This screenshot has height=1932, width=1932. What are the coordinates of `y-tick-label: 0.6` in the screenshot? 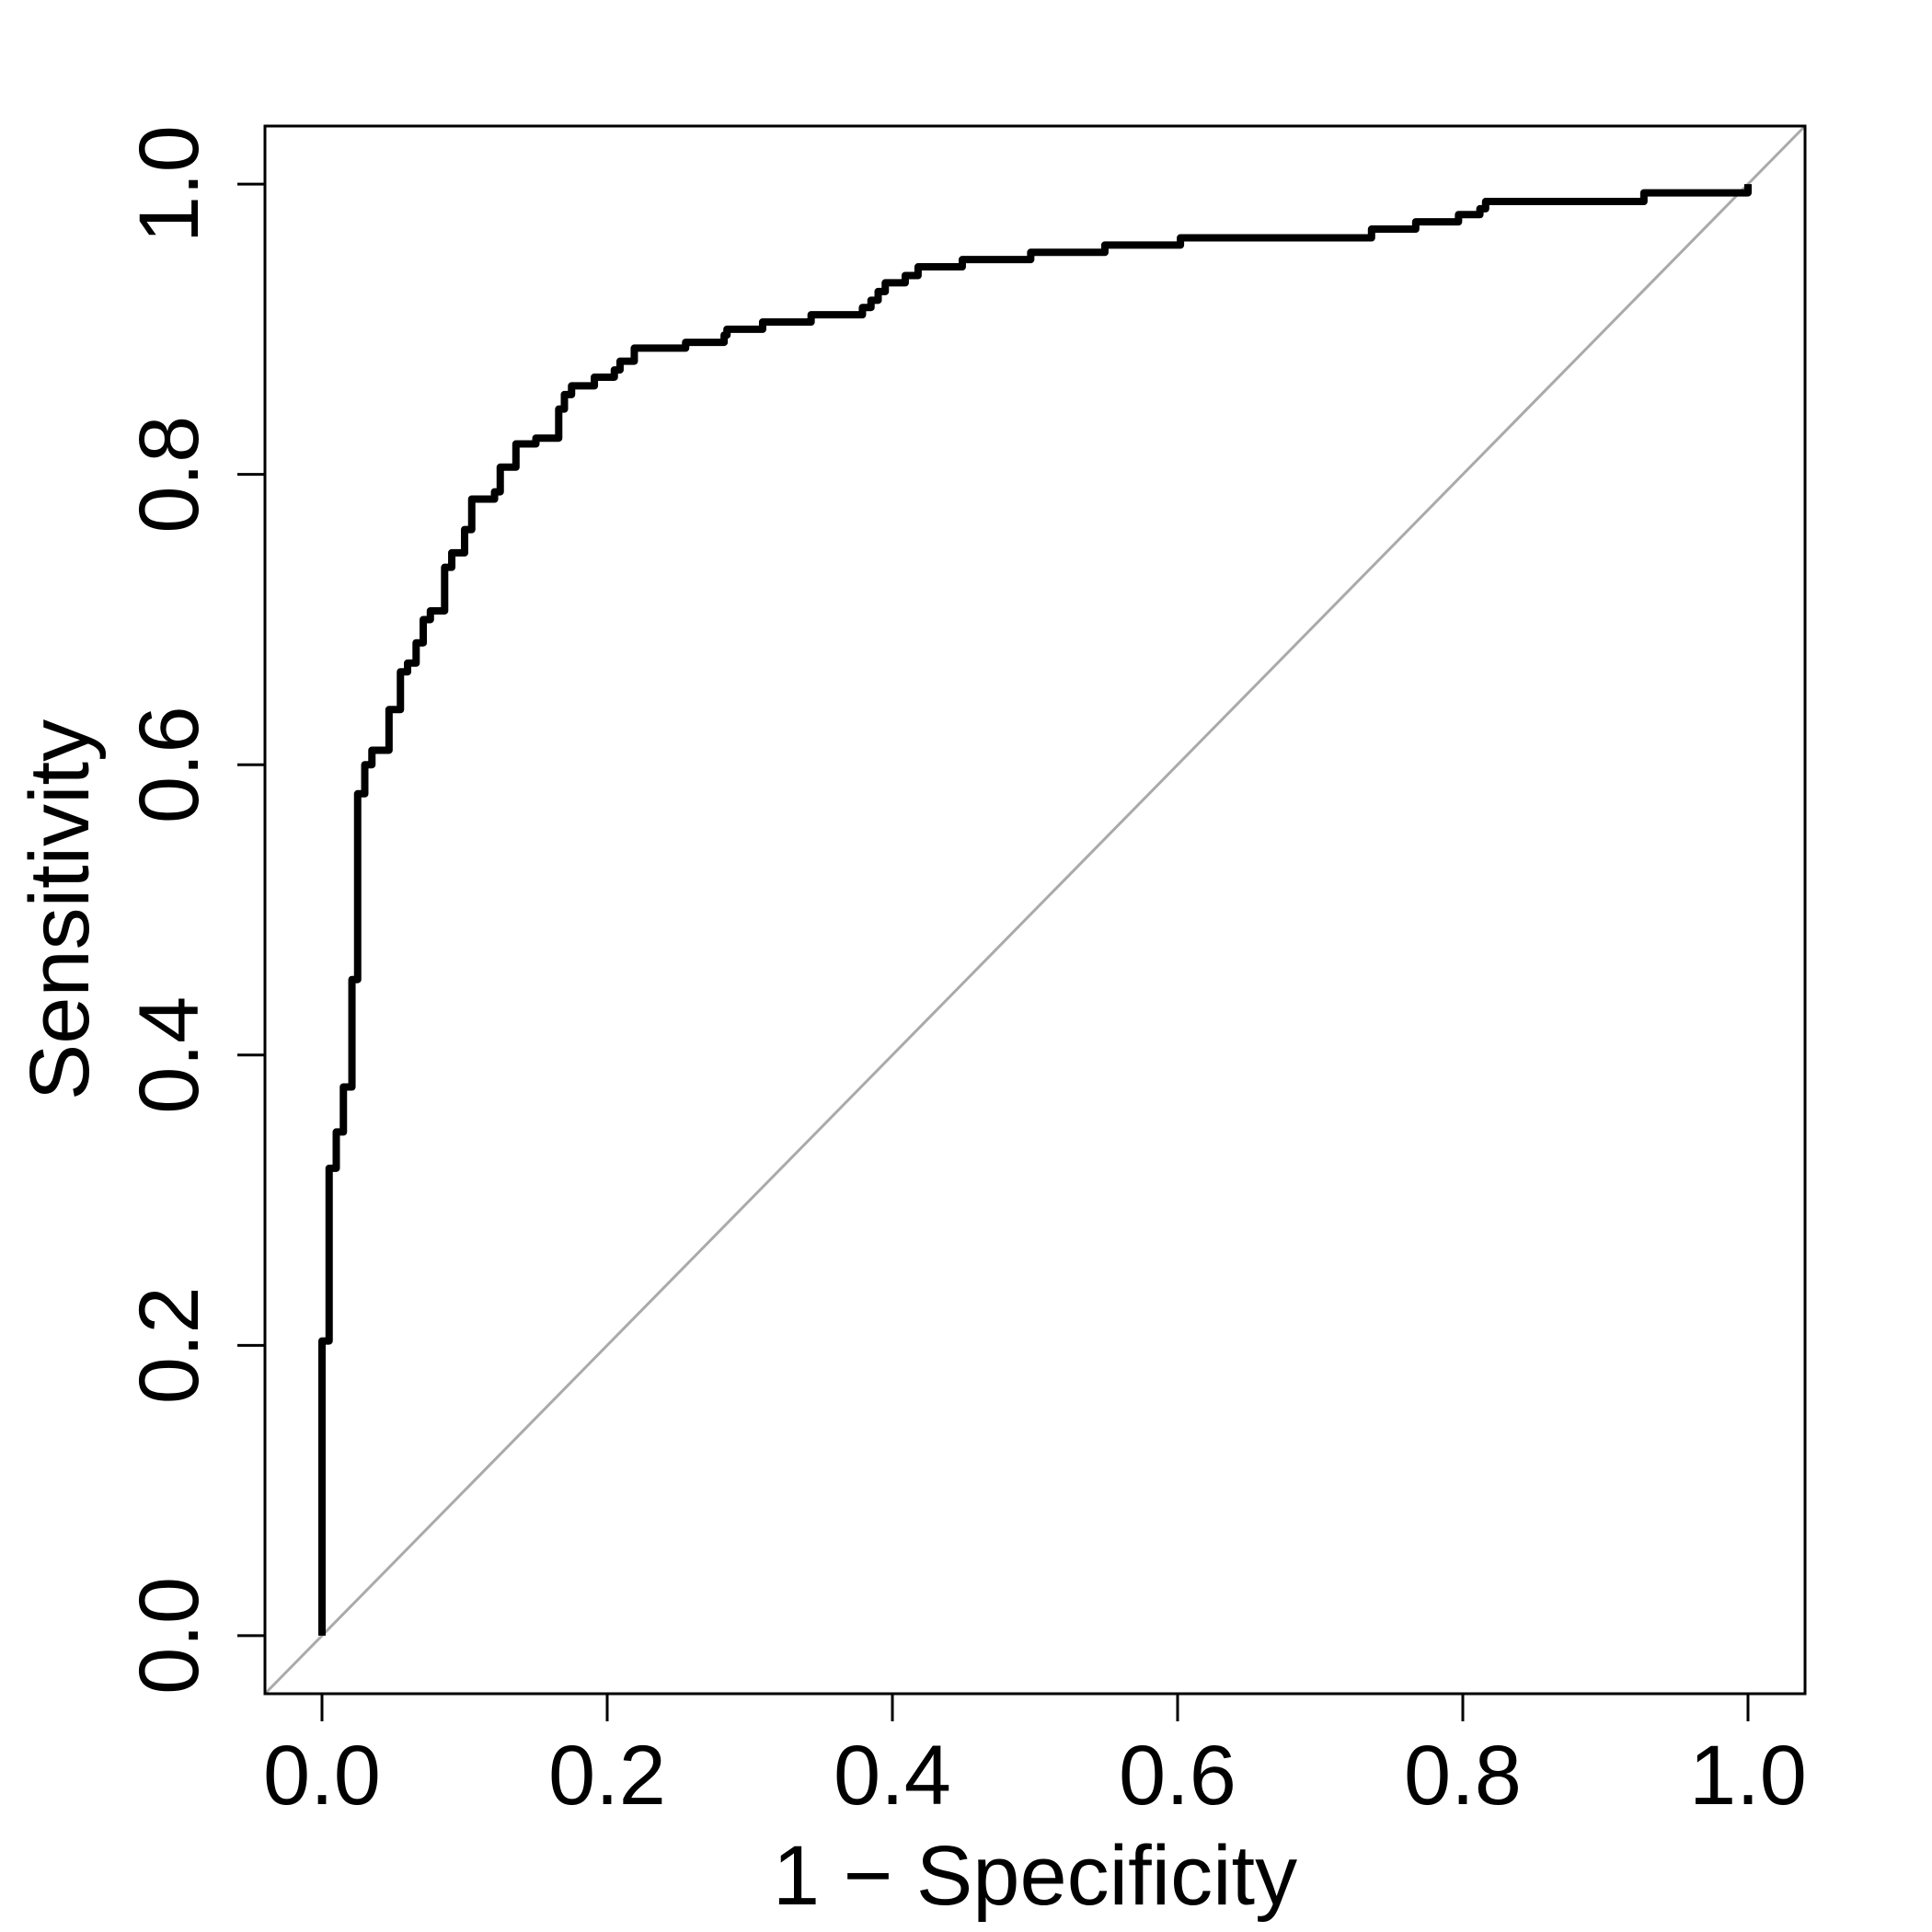 It's located at (169, 764).